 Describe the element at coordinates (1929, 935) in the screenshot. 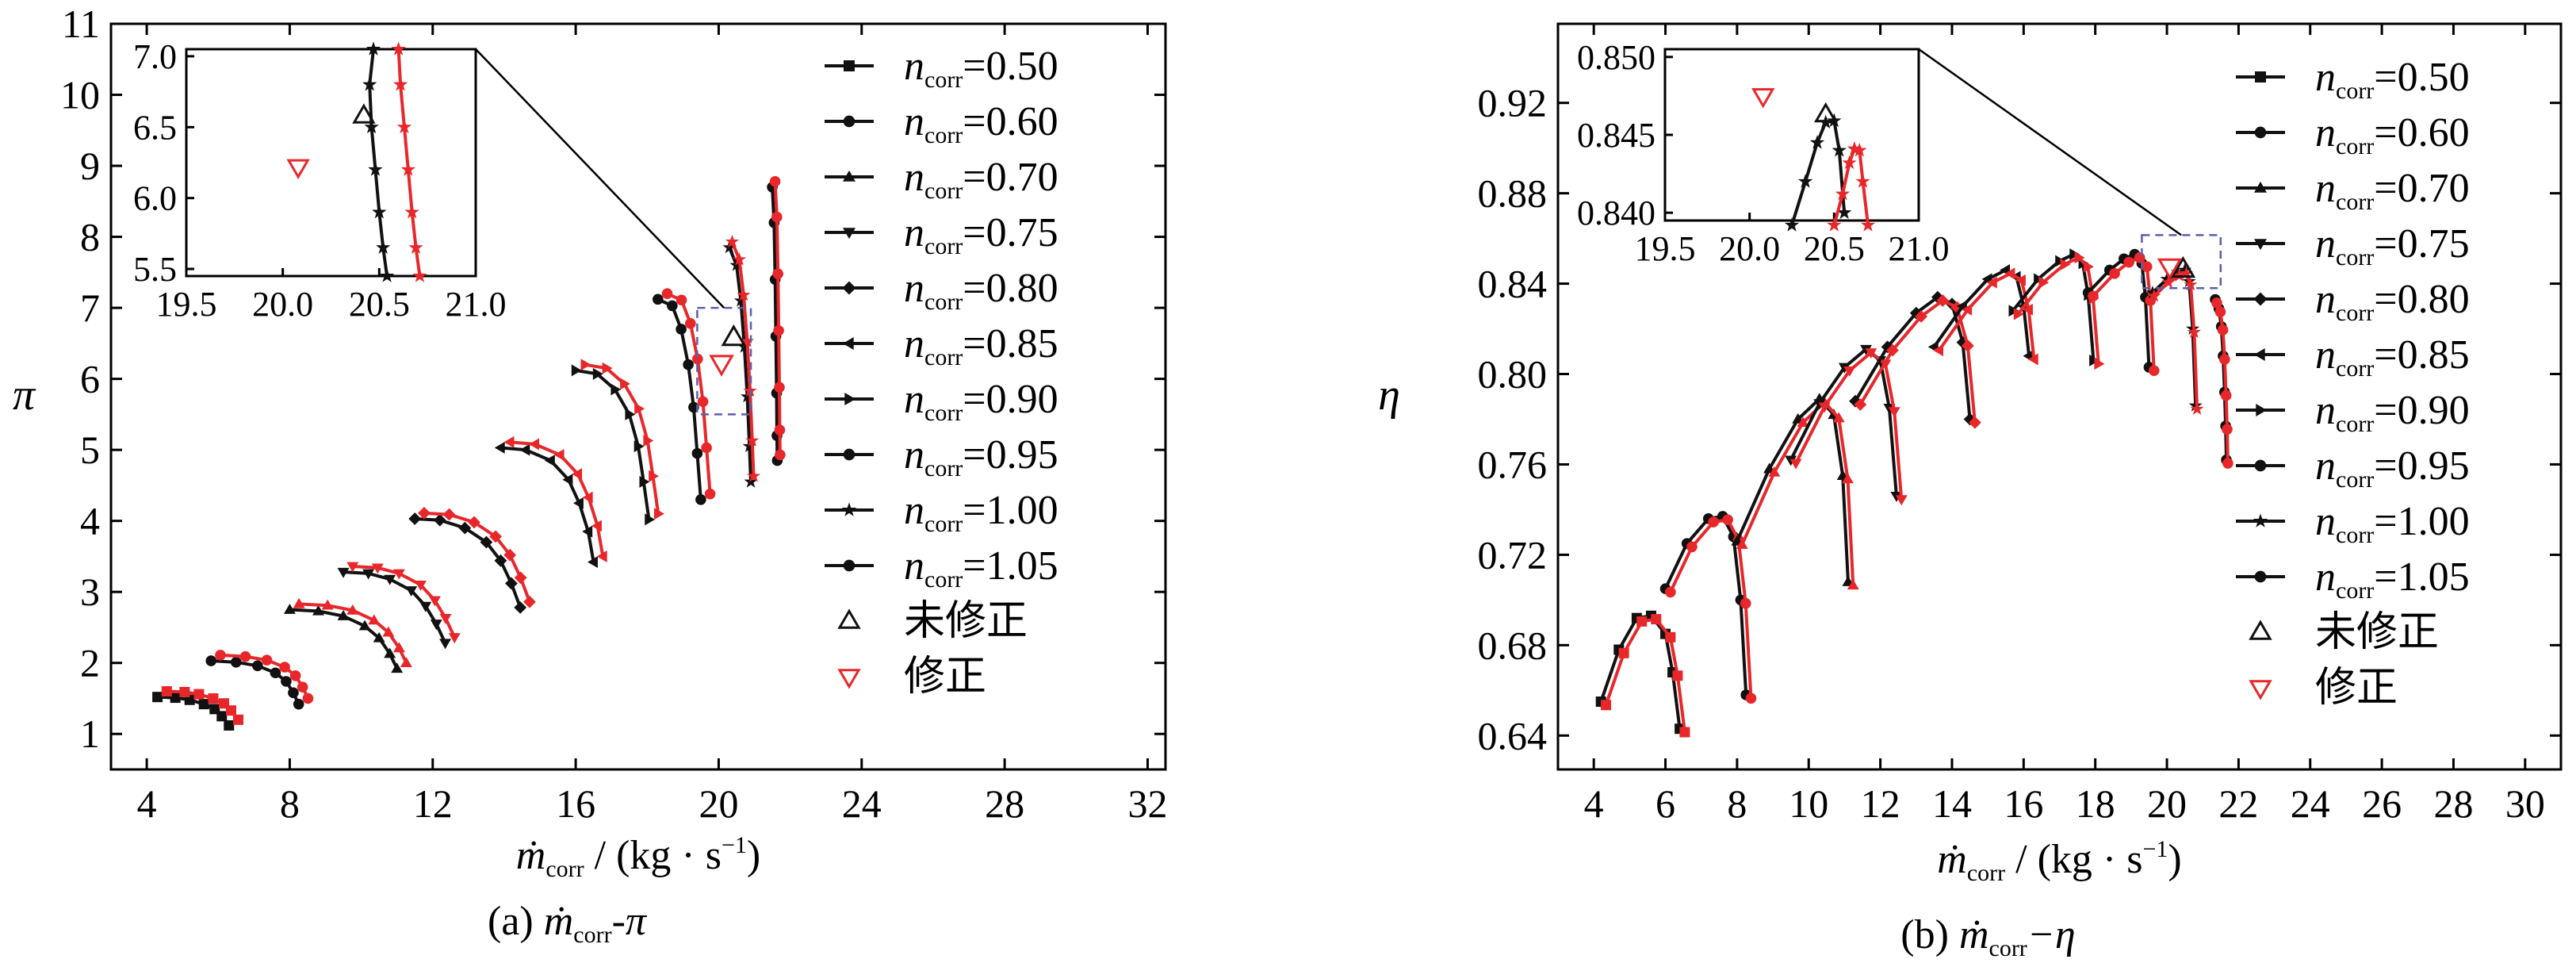

I see `caption-prefix: (b)` at that location.